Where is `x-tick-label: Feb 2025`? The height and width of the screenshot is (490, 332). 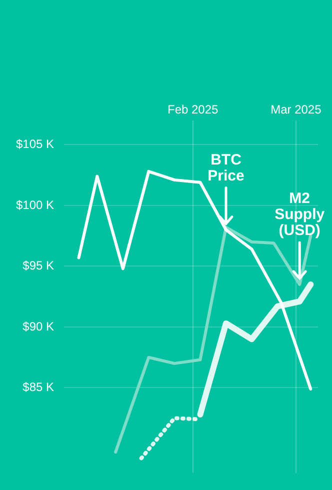 x-tick-label: Feb 2025 is located at coordinates (193, 109).